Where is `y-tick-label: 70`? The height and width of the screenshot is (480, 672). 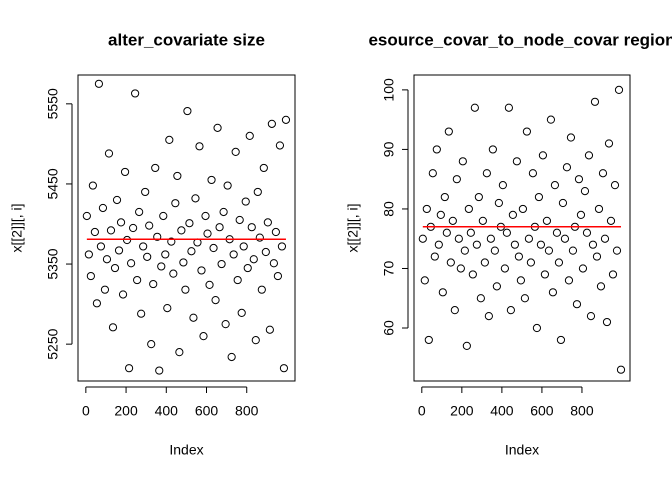
y-tick-label: 70 is located at coordinates (389, 268).